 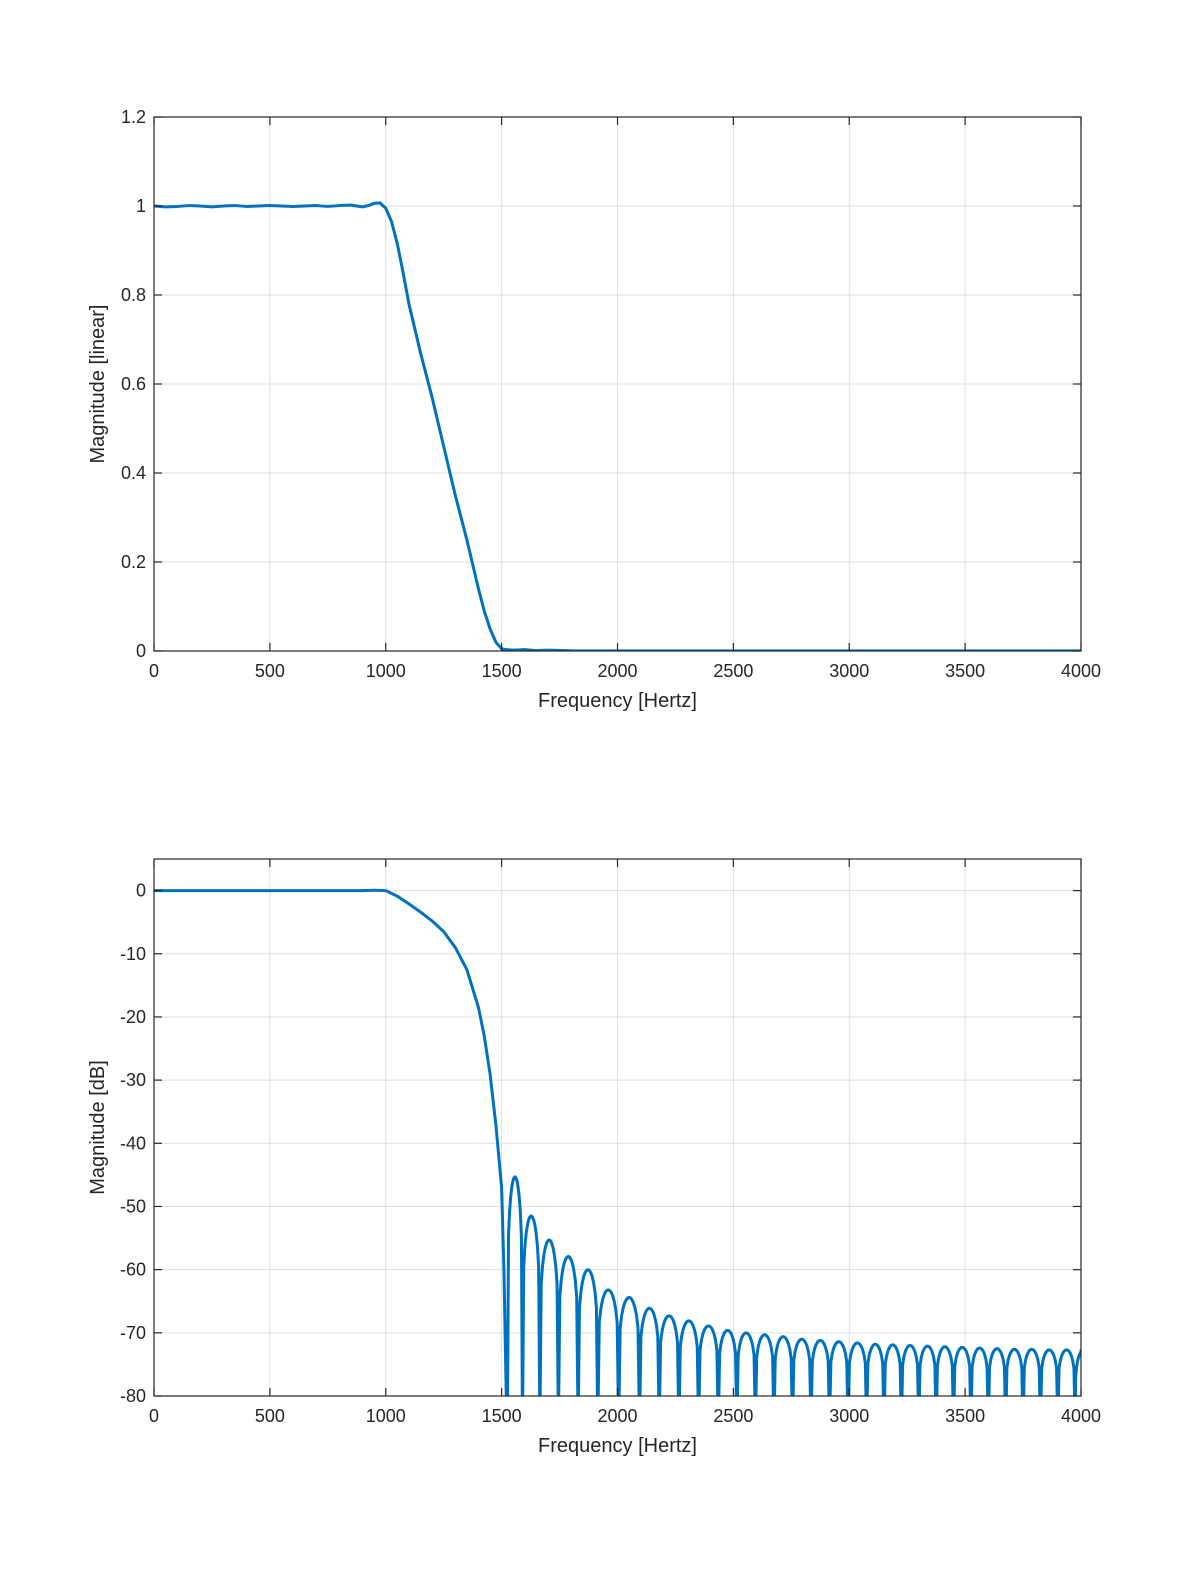 I want to click on db-y-tick-label: -80, so click(x=133, y=1396).